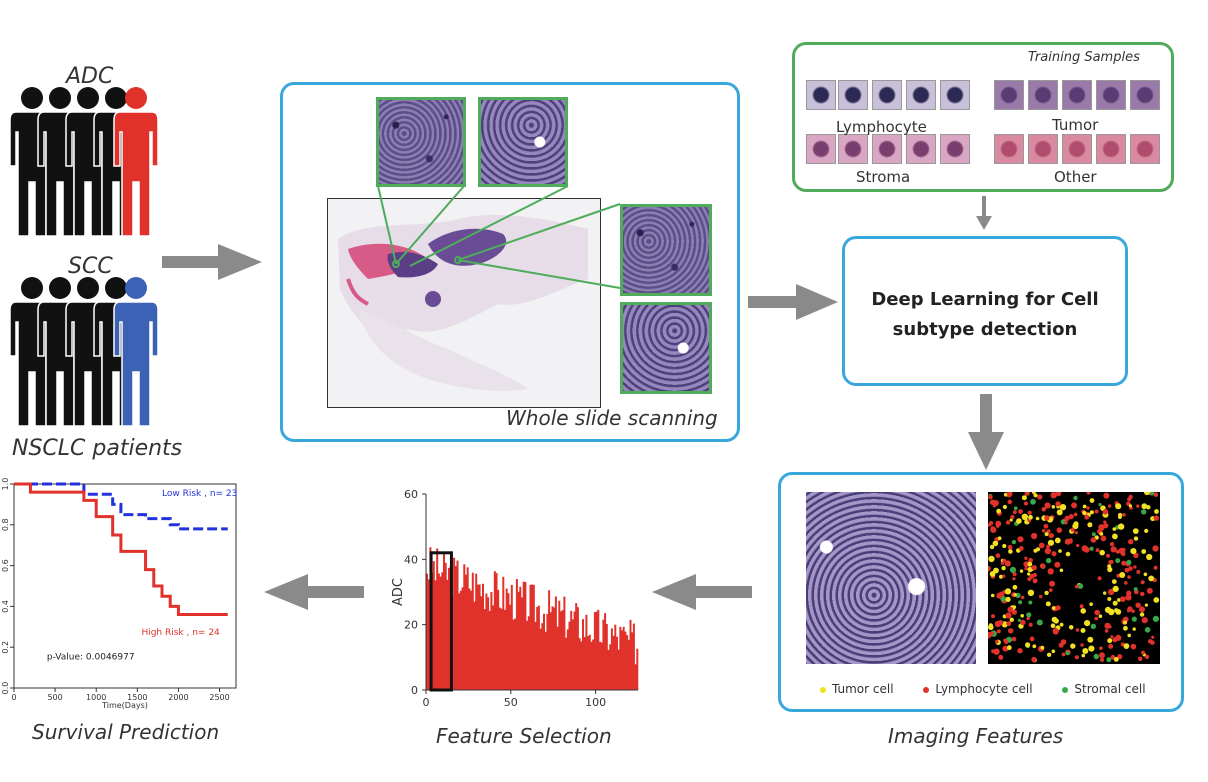 The width and height of the screenshot is (1208, 782). What do you see at coordinates (985, 311) in the screenshot?
I see `deep-learning-box: Deep Learning for Cell subtype detection` at bounding box center [985, 311].